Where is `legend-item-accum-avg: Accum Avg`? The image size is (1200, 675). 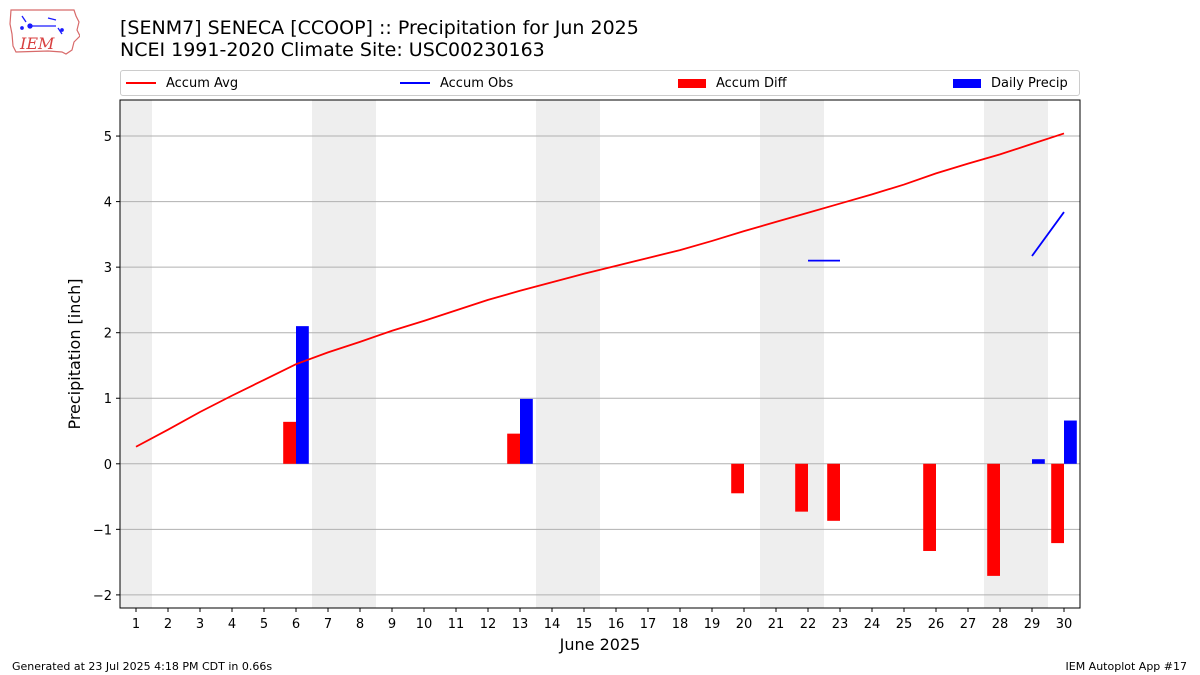 legend-item-accum-avg: Accum Avg is located at coordinates (182, 83).